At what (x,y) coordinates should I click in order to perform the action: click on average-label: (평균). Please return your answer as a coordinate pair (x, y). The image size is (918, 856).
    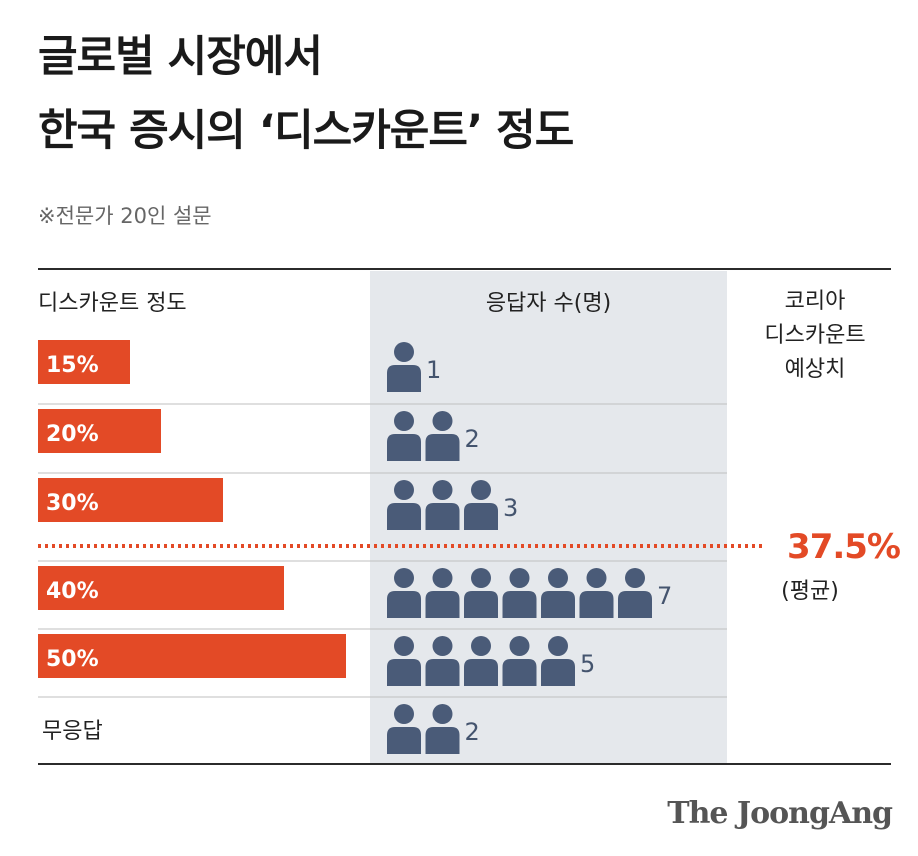
    Looking at the image, I should click on (810, 591).